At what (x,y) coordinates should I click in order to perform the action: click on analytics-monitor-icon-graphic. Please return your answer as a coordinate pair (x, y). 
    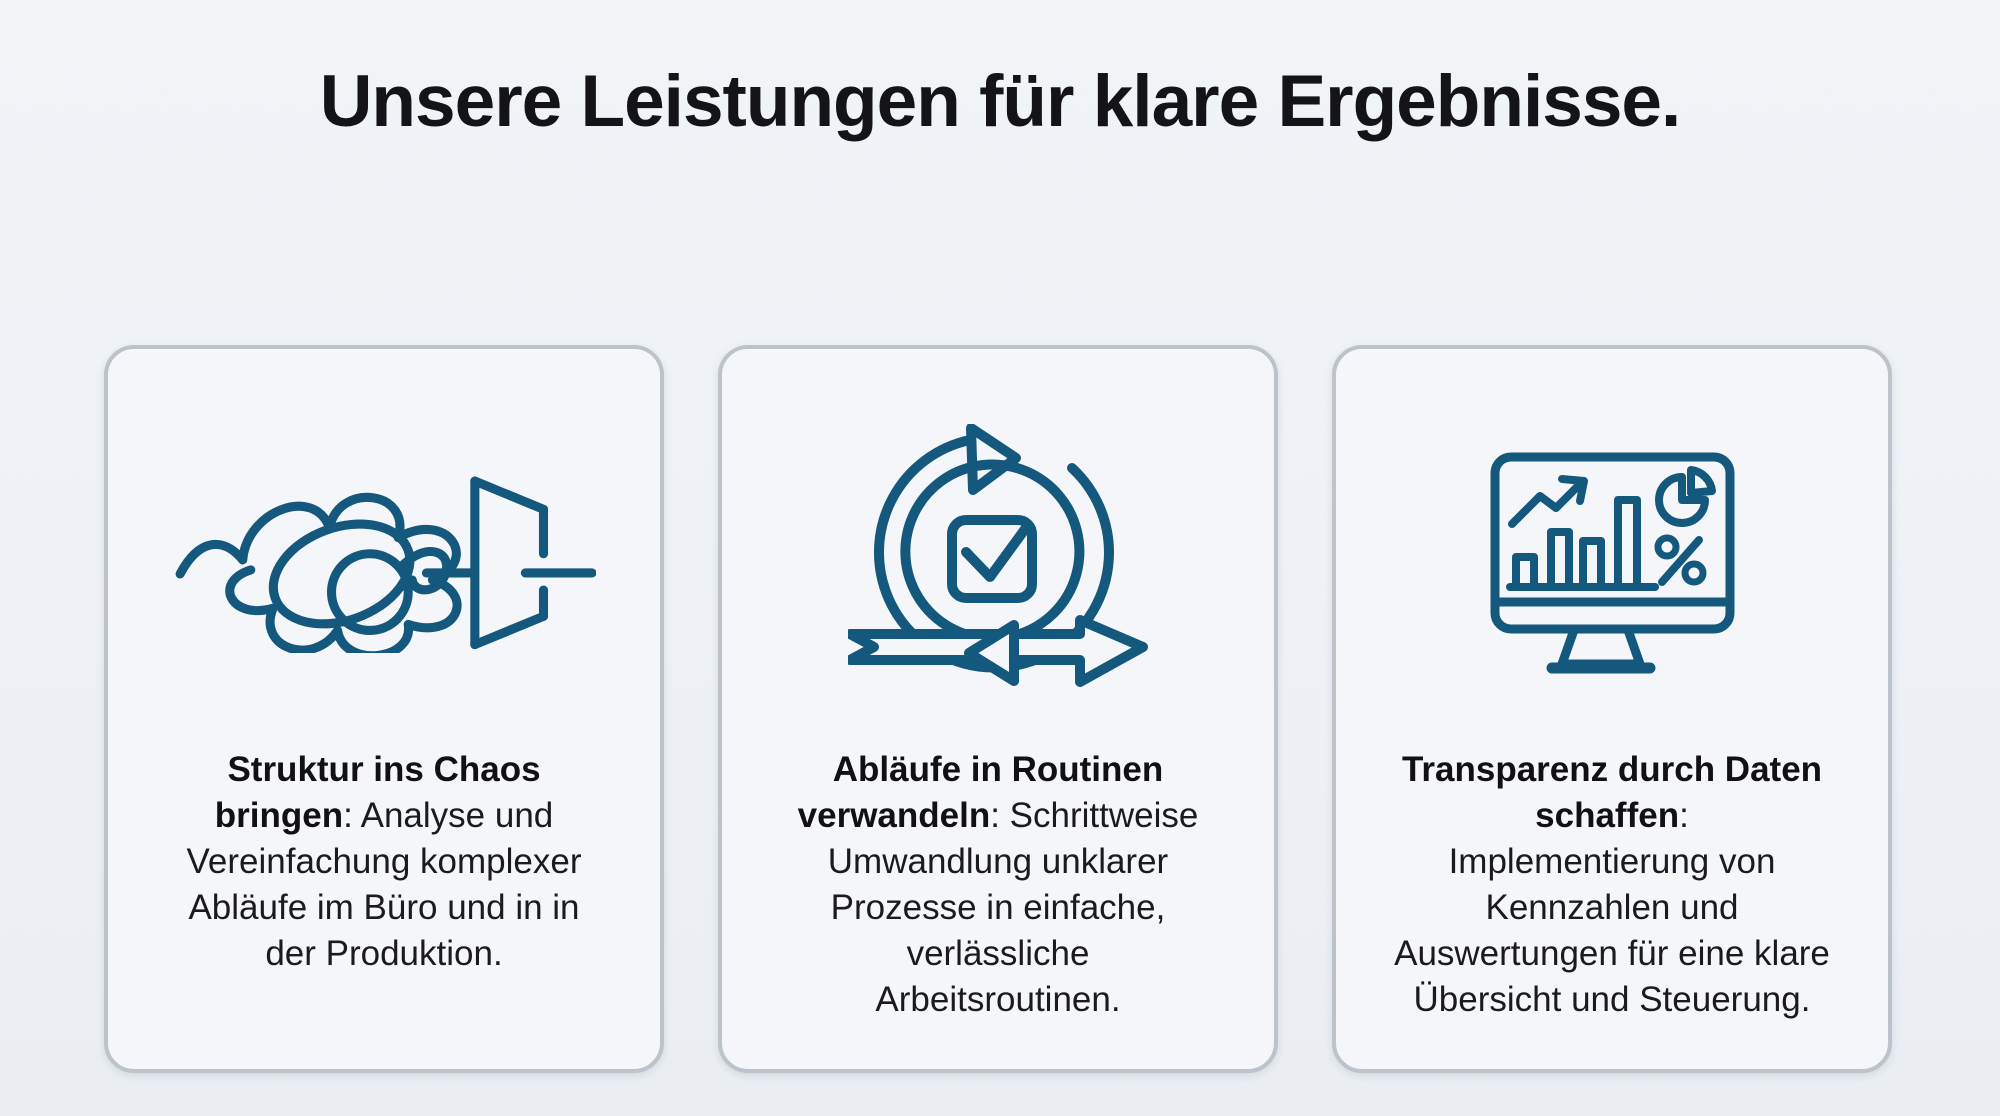
    Looking at the image, I should click on (1612, 563).